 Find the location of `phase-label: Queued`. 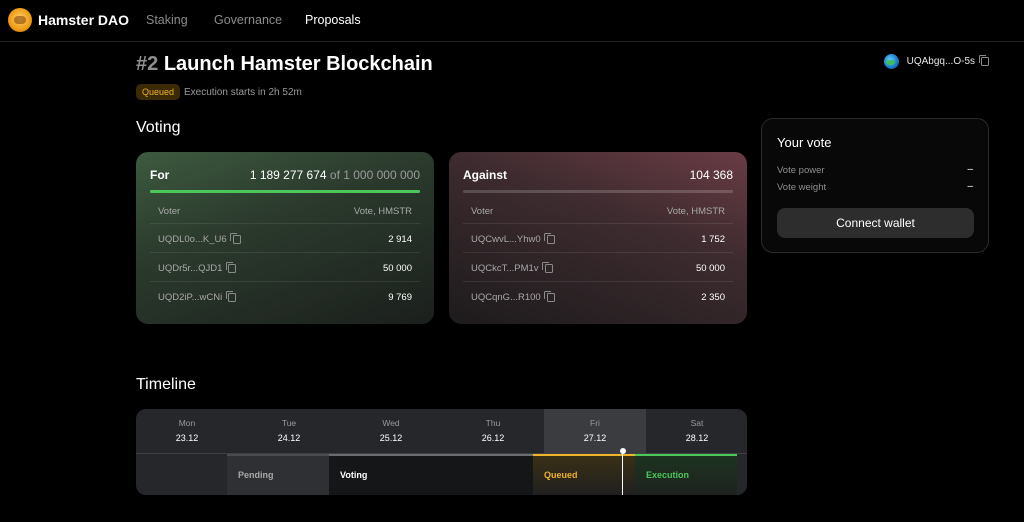

phase-label: Queued is located at coordinates (561, 475).